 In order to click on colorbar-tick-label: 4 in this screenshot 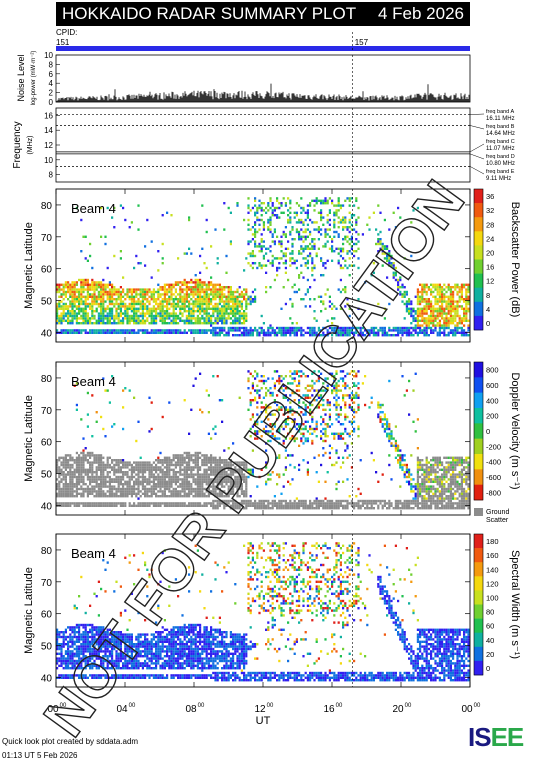, I will do `click(488, 309)`.